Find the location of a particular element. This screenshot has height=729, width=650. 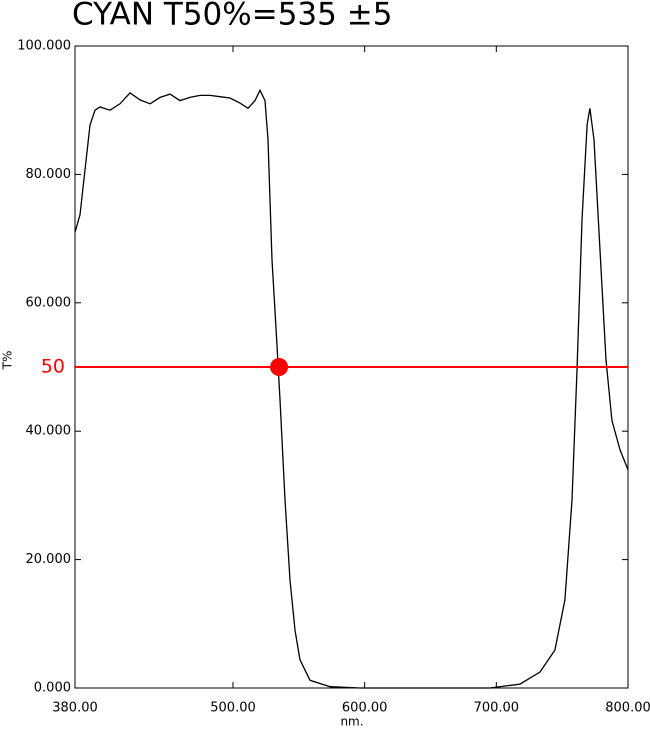

y-tick-label: 20.000 is located at coordinates (49, 559).